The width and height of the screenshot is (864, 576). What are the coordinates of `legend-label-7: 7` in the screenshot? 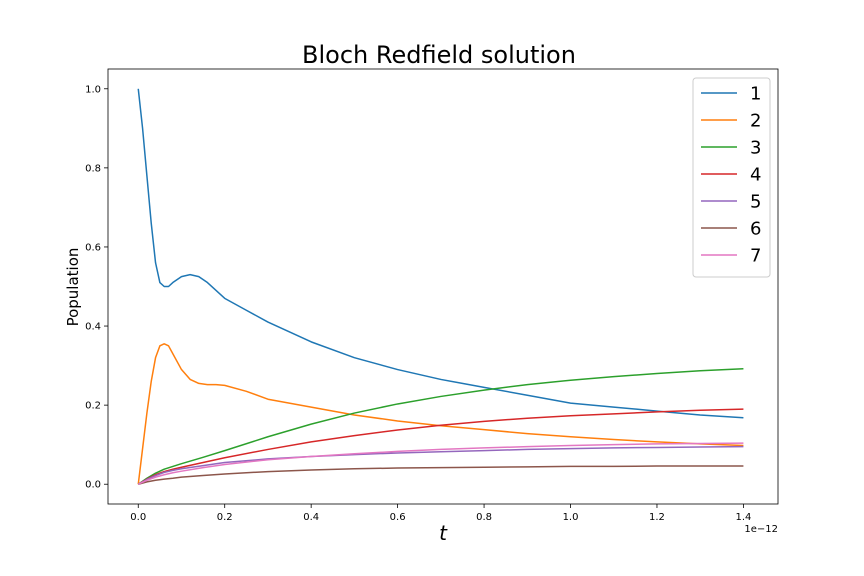 It's located at (755, 256).